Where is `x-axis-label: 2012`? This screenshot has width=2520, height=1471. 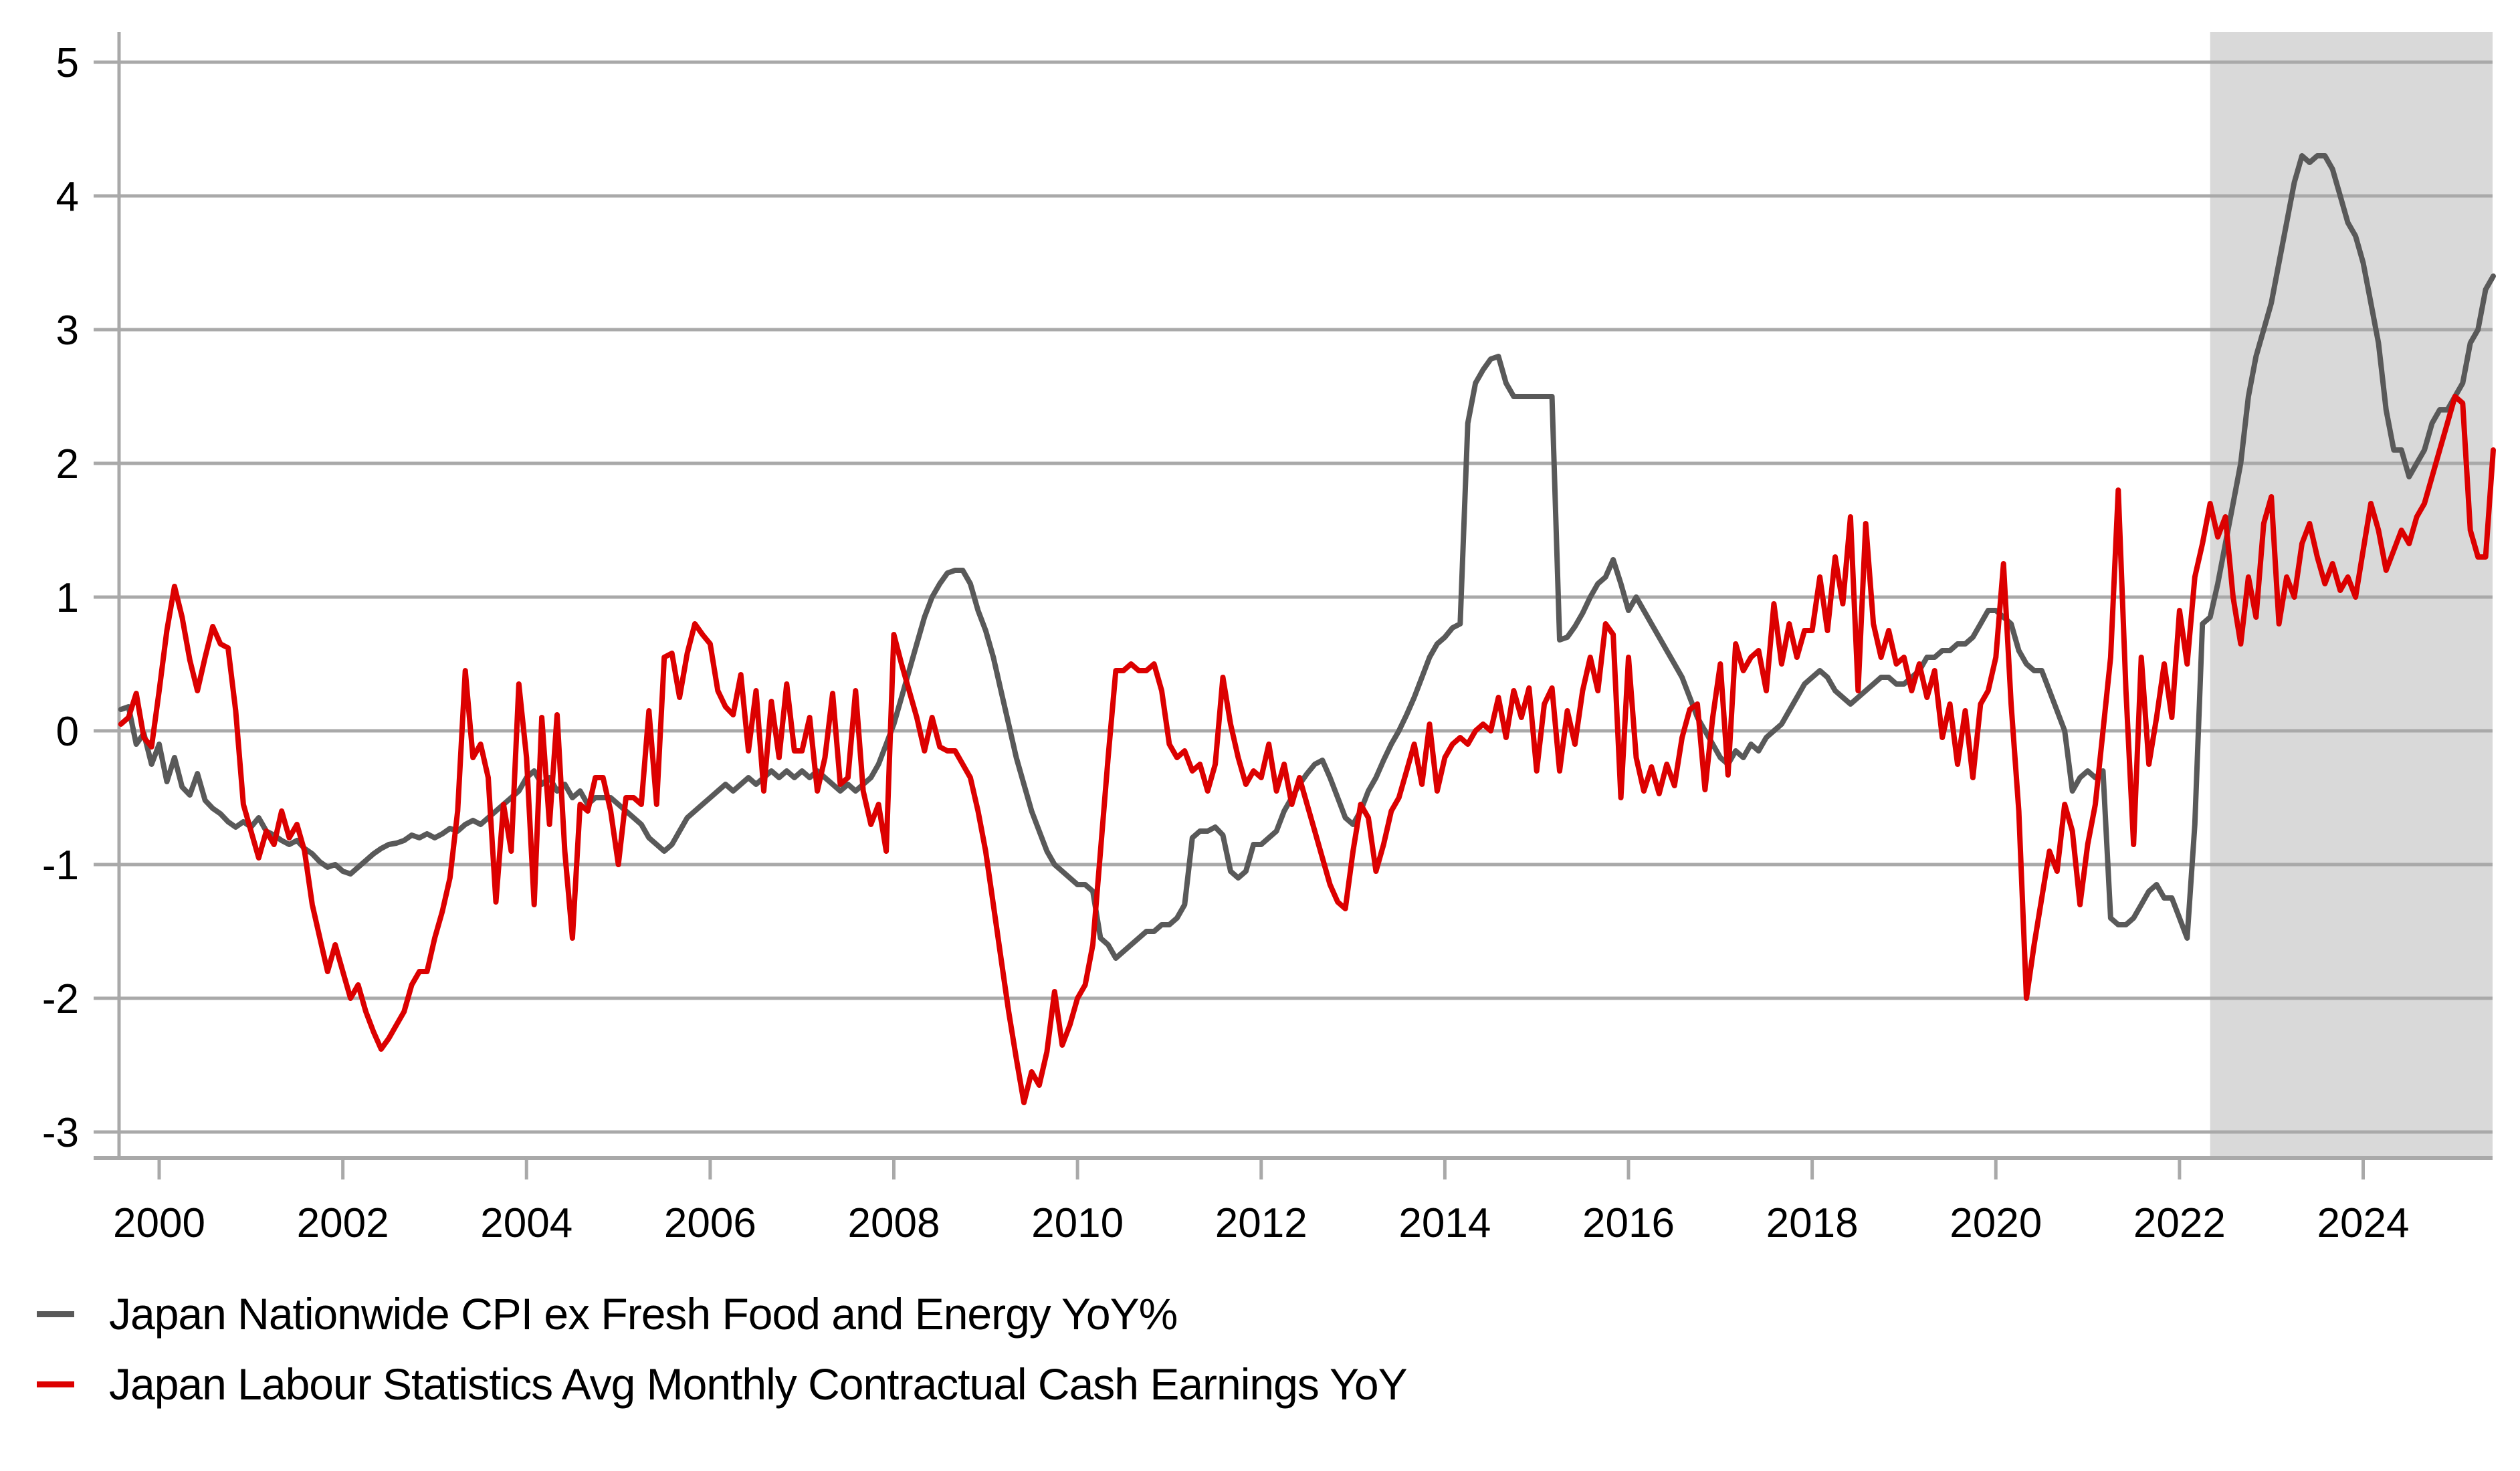
x-axis-label: 2012 is located at coordinates (1261, 1223).